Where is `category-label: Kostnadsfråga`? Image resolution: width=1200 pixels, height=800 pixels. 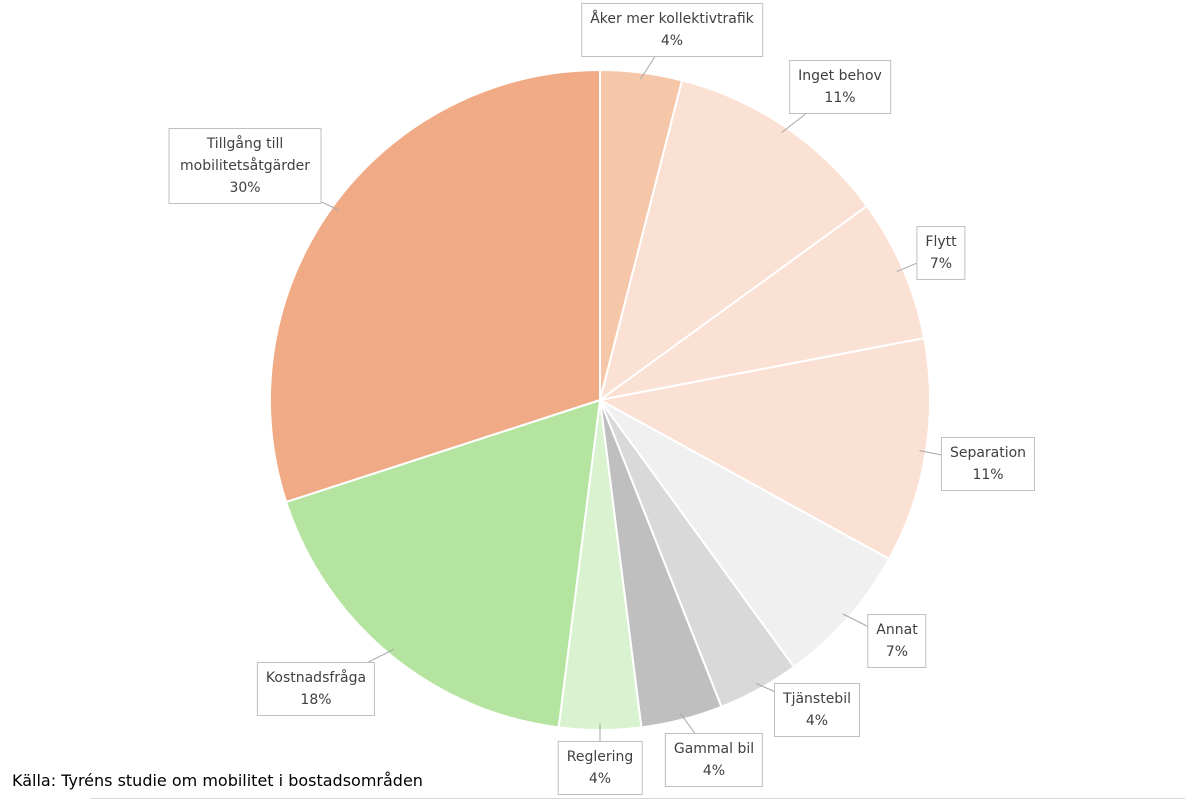
category-label: Kostnadsfråga is located at coordinates (316, 678).